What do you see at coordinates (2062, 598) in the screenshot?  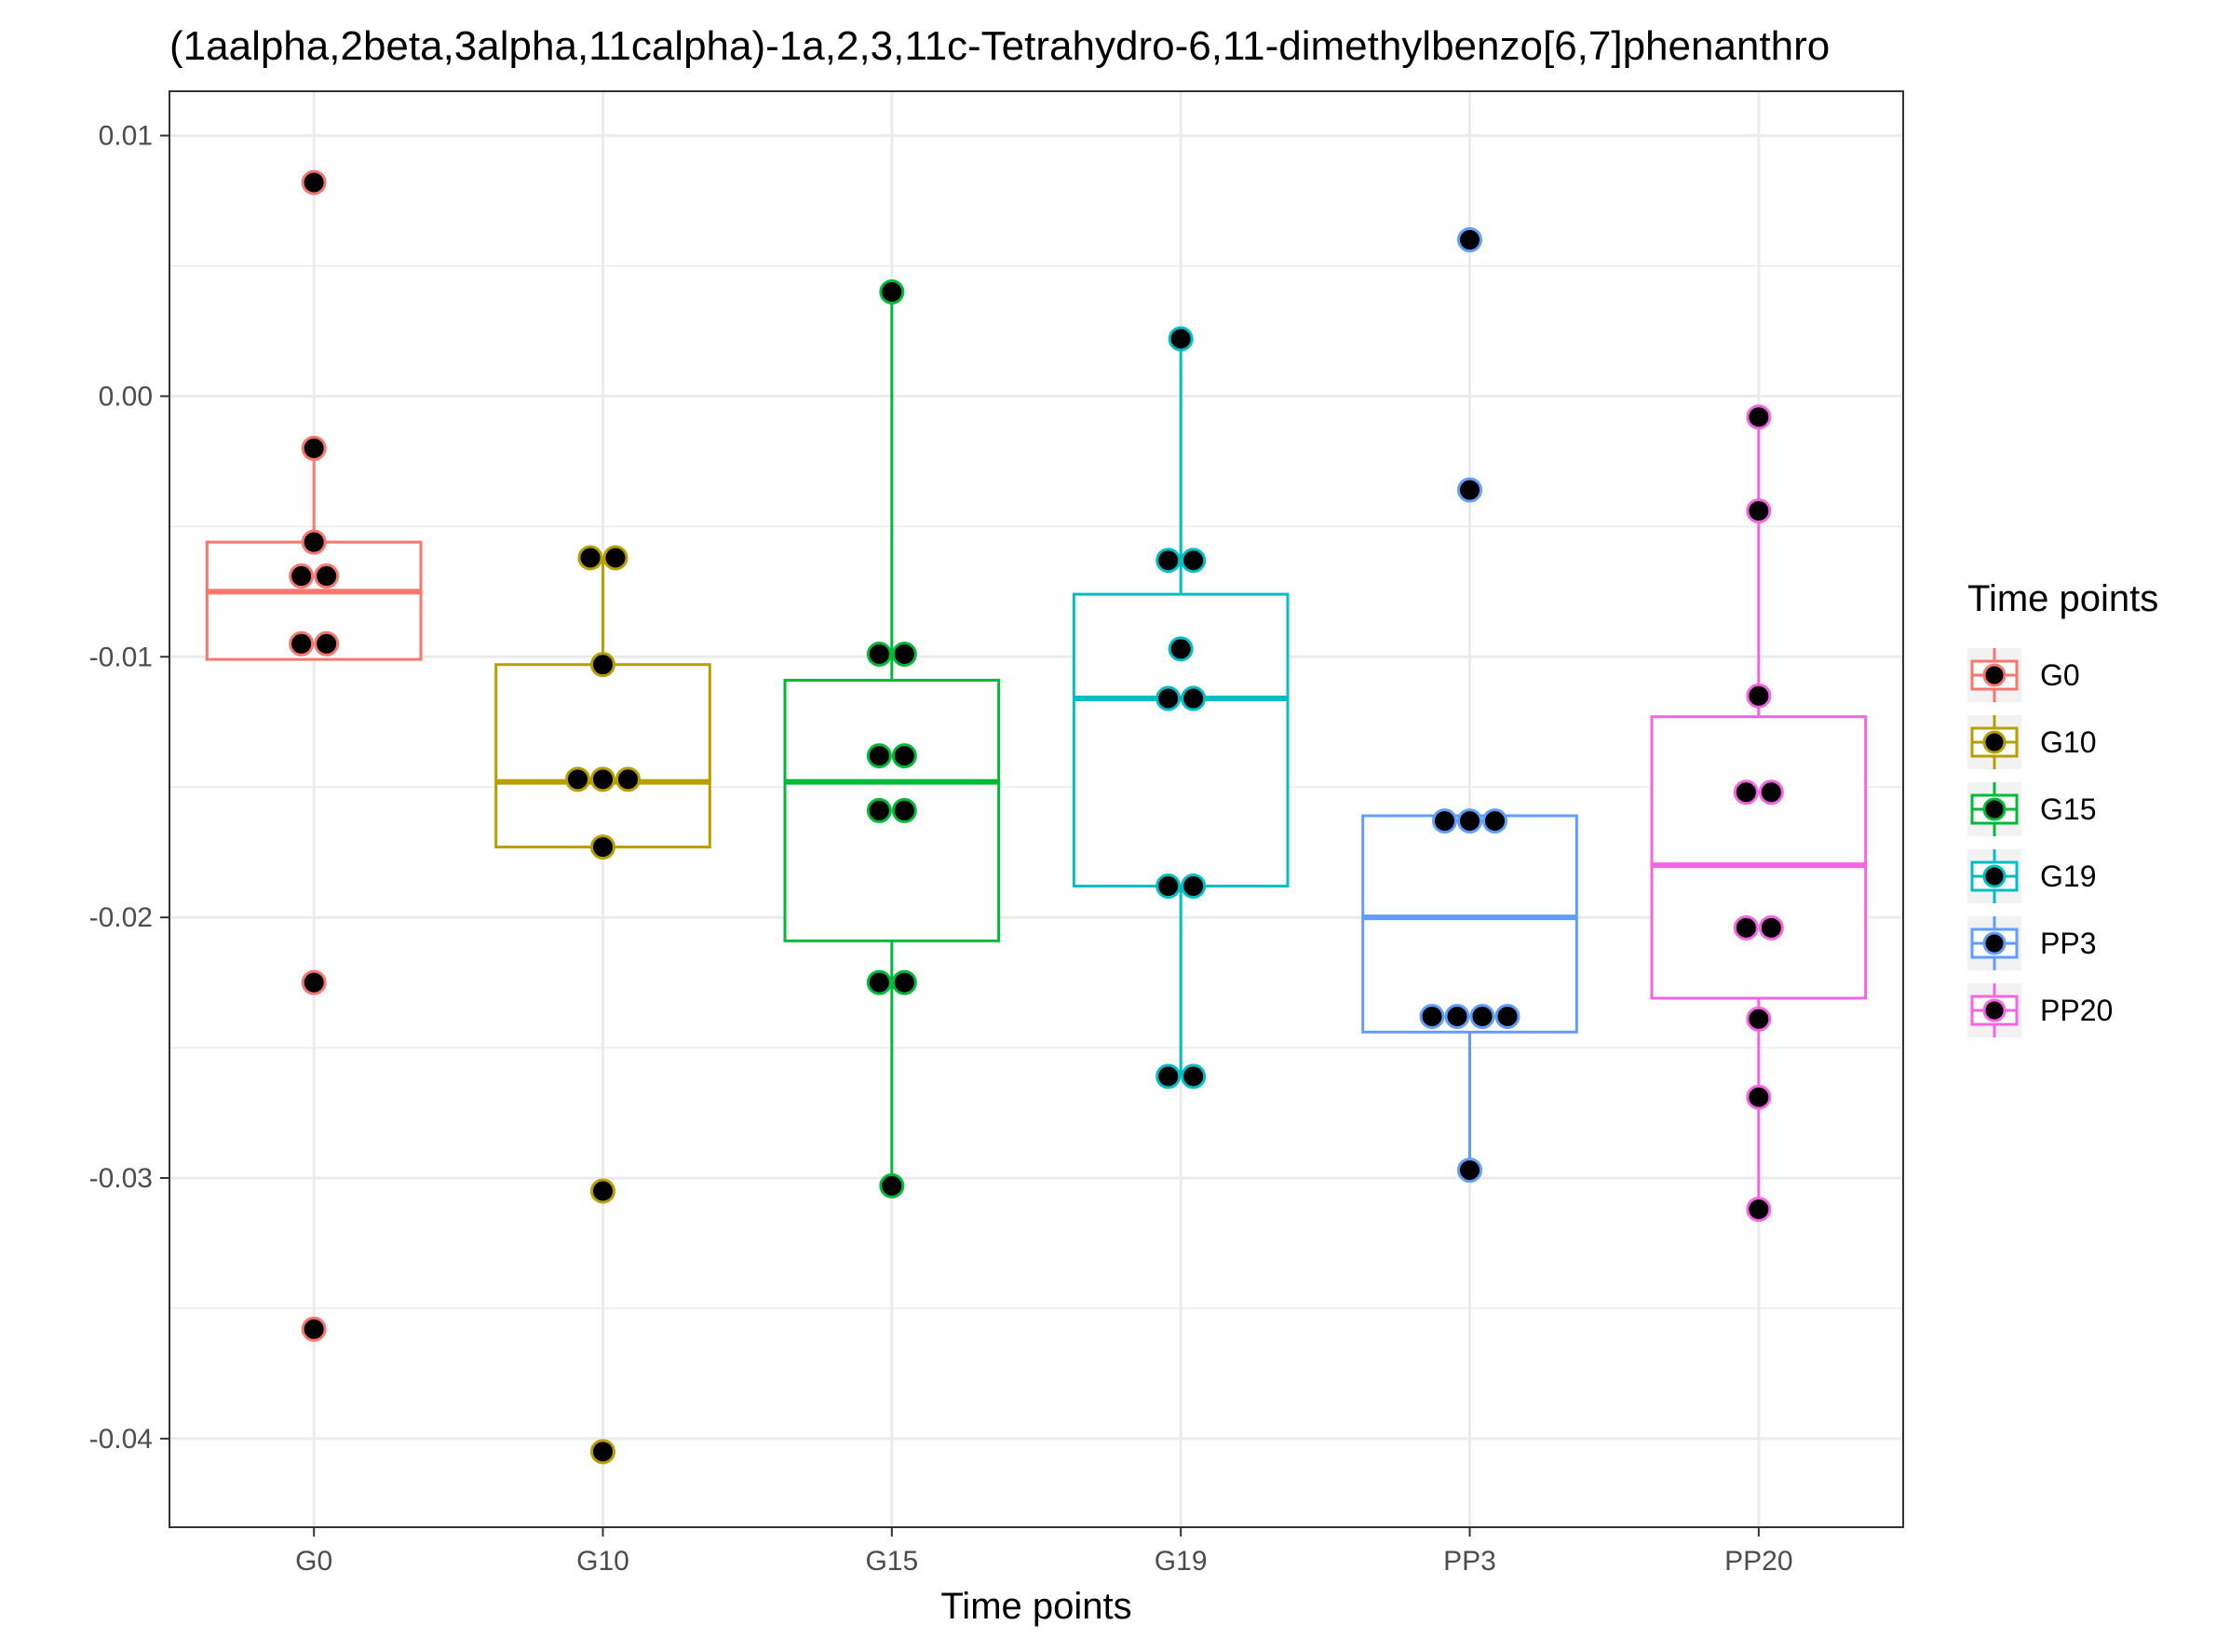 I see `legend-title: Time points` at bounding box center [2062, 598].